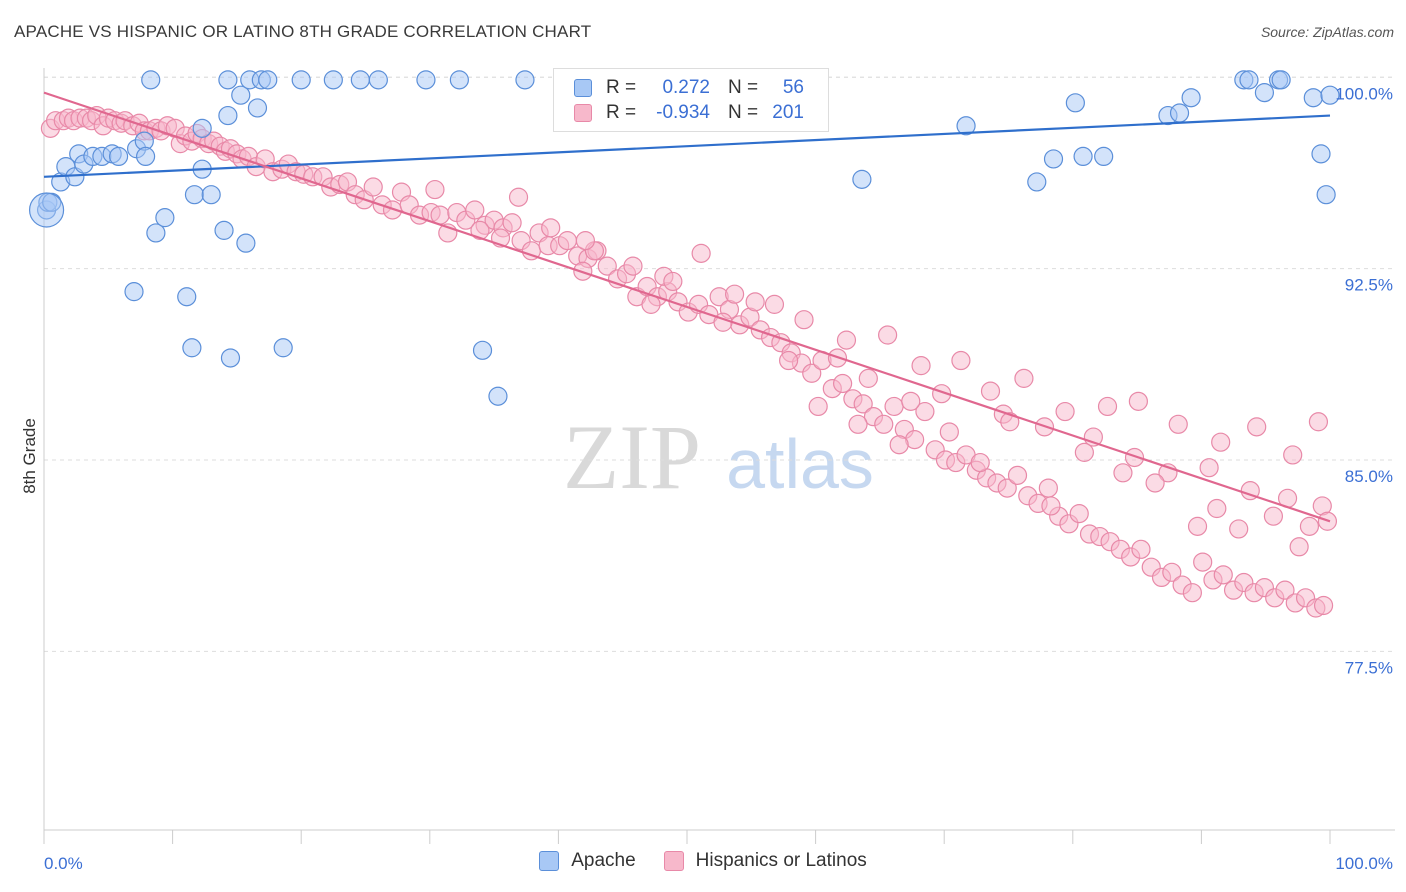 This screenshot has height=892, width=1406. I want to click on bottom-legend-label: Hispanics or Latinos, so click(781, 860).